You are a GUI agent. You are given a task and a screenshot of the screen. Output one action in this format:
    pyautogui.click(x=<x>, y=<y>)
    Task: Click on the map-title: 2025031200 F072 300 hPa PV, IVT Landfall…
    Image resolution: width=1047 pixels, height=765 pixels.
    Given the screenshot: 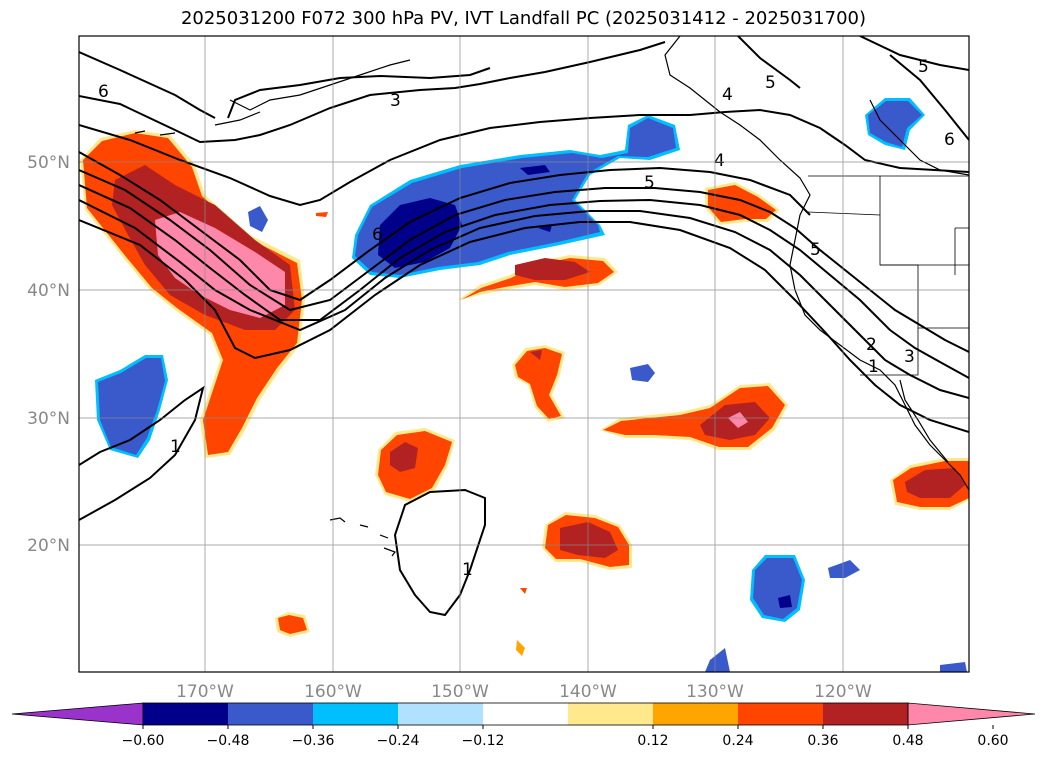 What is the action you would take?
    pyautogui.click(x=523, y=18)
    